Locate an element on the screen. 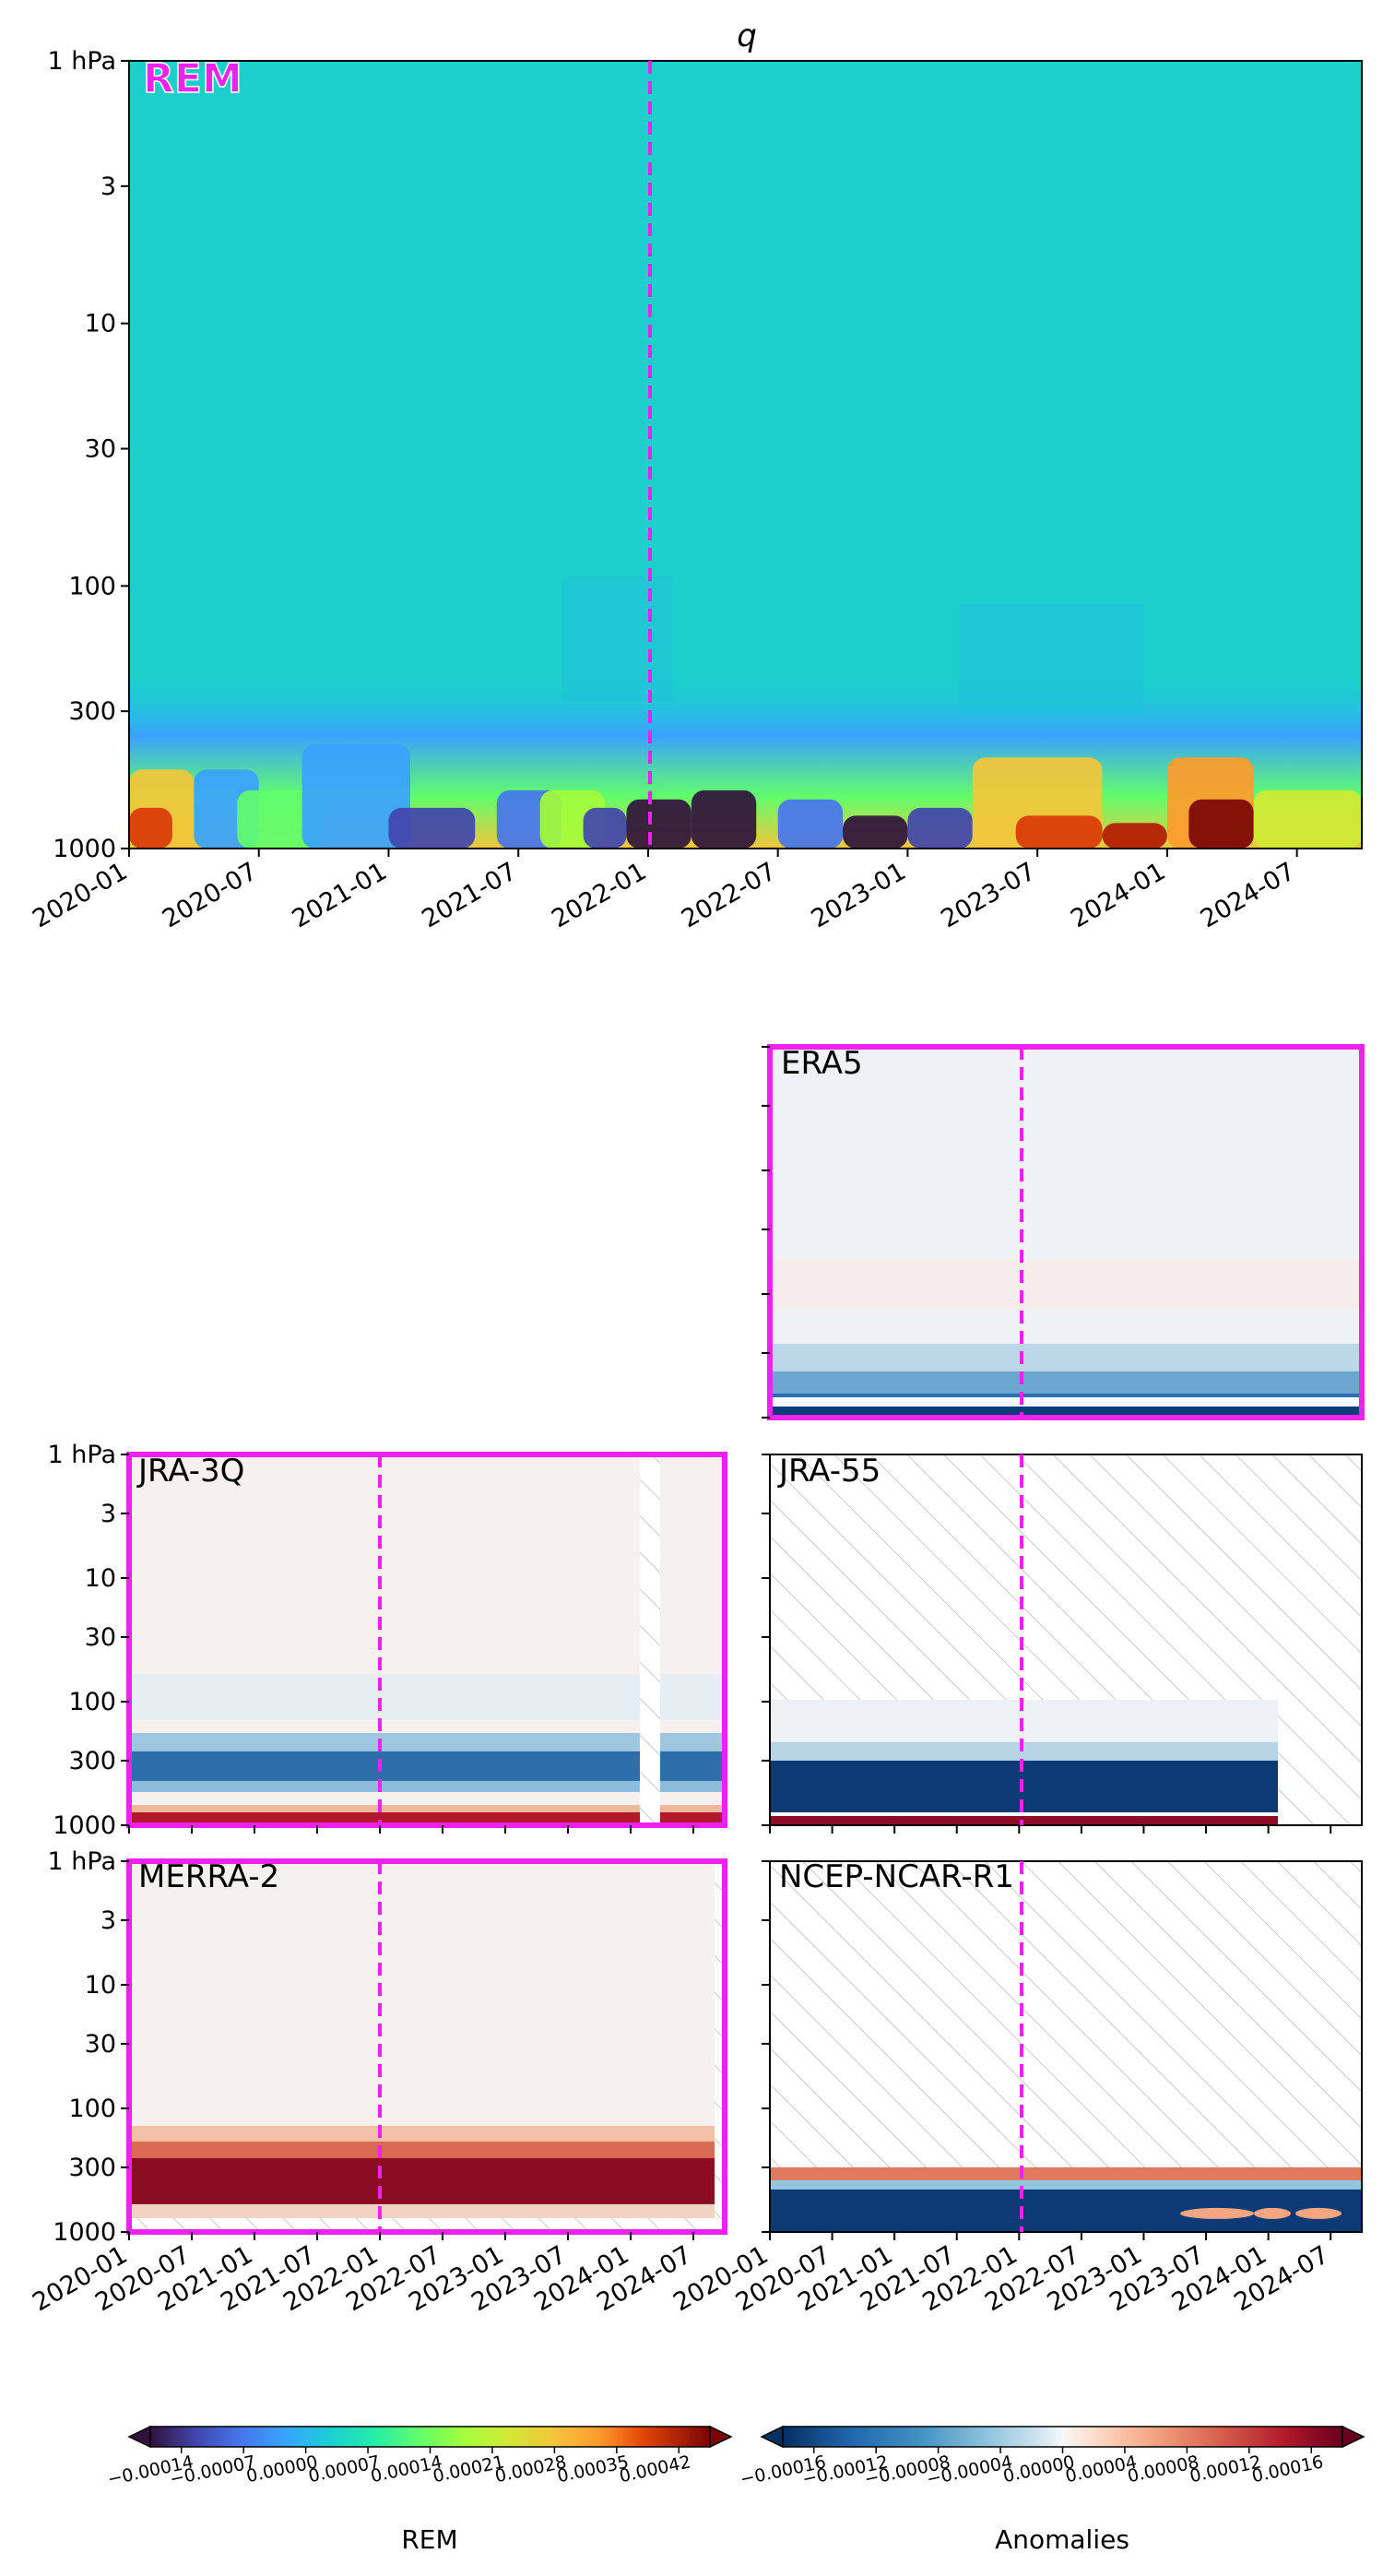  anomalies-colorbar-label: Anomalies is located at coordinates (1062, 2539).